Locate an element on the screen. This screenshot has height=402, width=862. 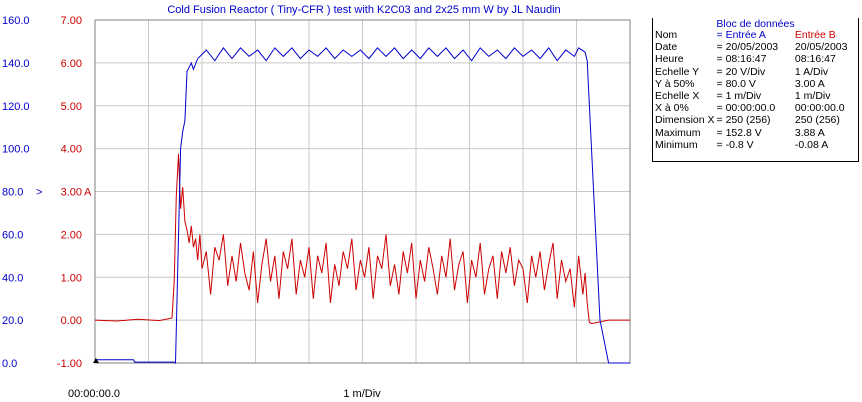
y-axis-left: 0.0 20.0 40.0 60.0 80.0 100.0 120.0 140.0 160.0 > is located at coordinates (22, 192).